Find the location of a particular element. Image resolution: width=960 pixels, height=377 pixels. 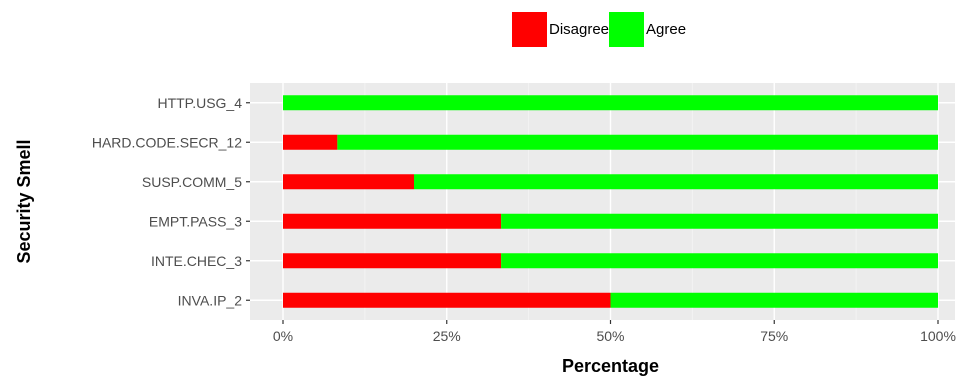

legend-label-disagree: Disagree is located at coordinates (579, 29).